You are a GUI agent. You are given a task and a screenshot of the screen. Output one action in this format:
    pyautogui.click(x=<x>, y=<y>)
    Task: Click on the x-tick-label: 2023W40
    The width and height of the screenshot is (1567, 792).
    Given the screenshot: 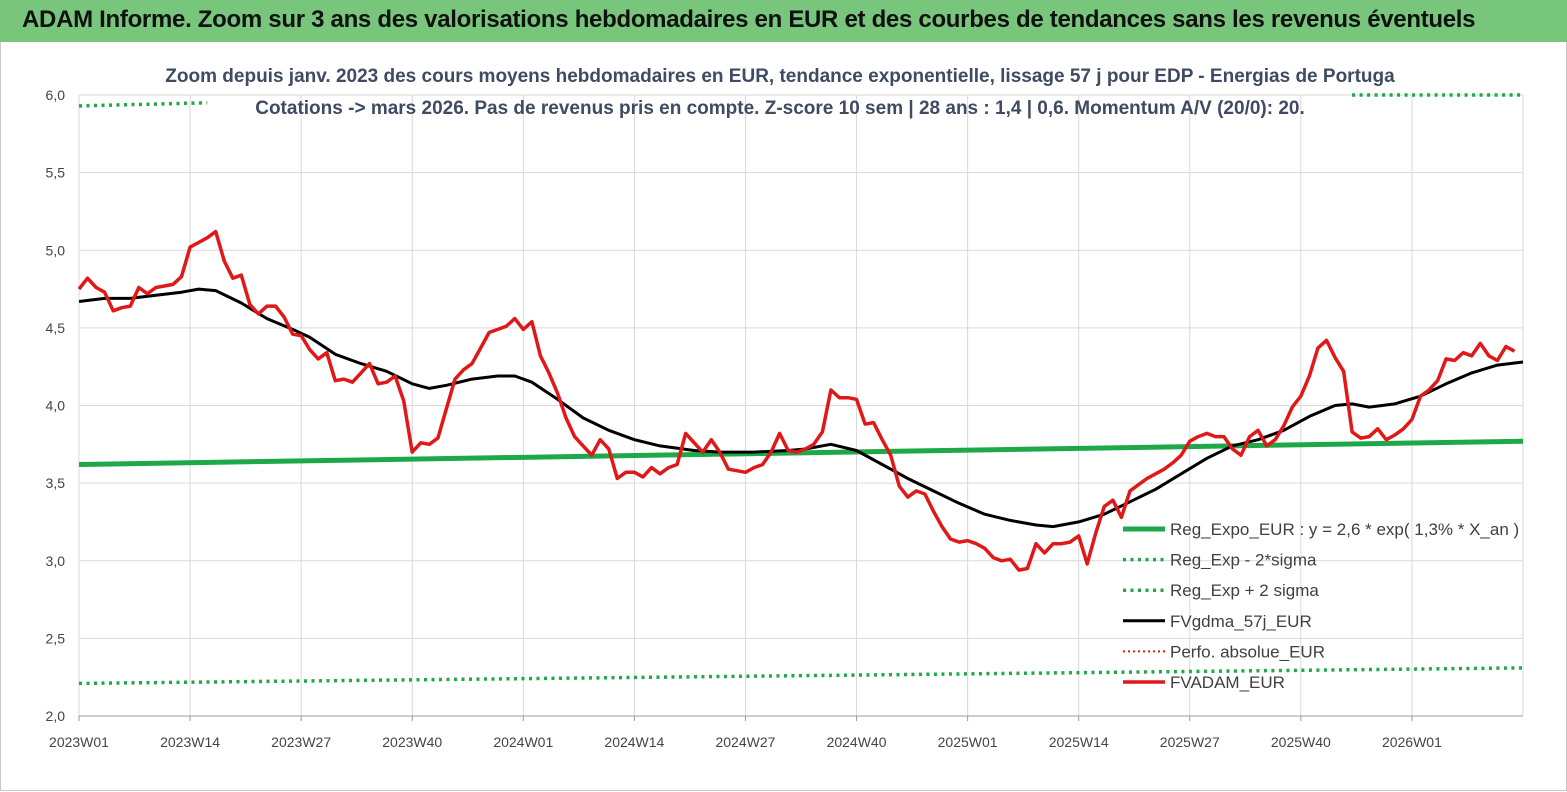 What is the action you would take?
    pyautogui.click(x=412, y=742)
    